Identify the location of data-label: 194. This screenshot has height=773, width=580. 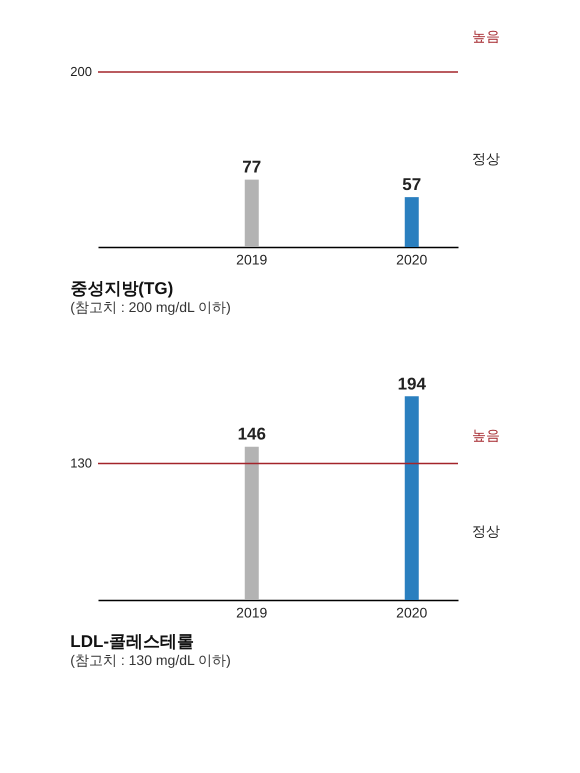
(412, 384).